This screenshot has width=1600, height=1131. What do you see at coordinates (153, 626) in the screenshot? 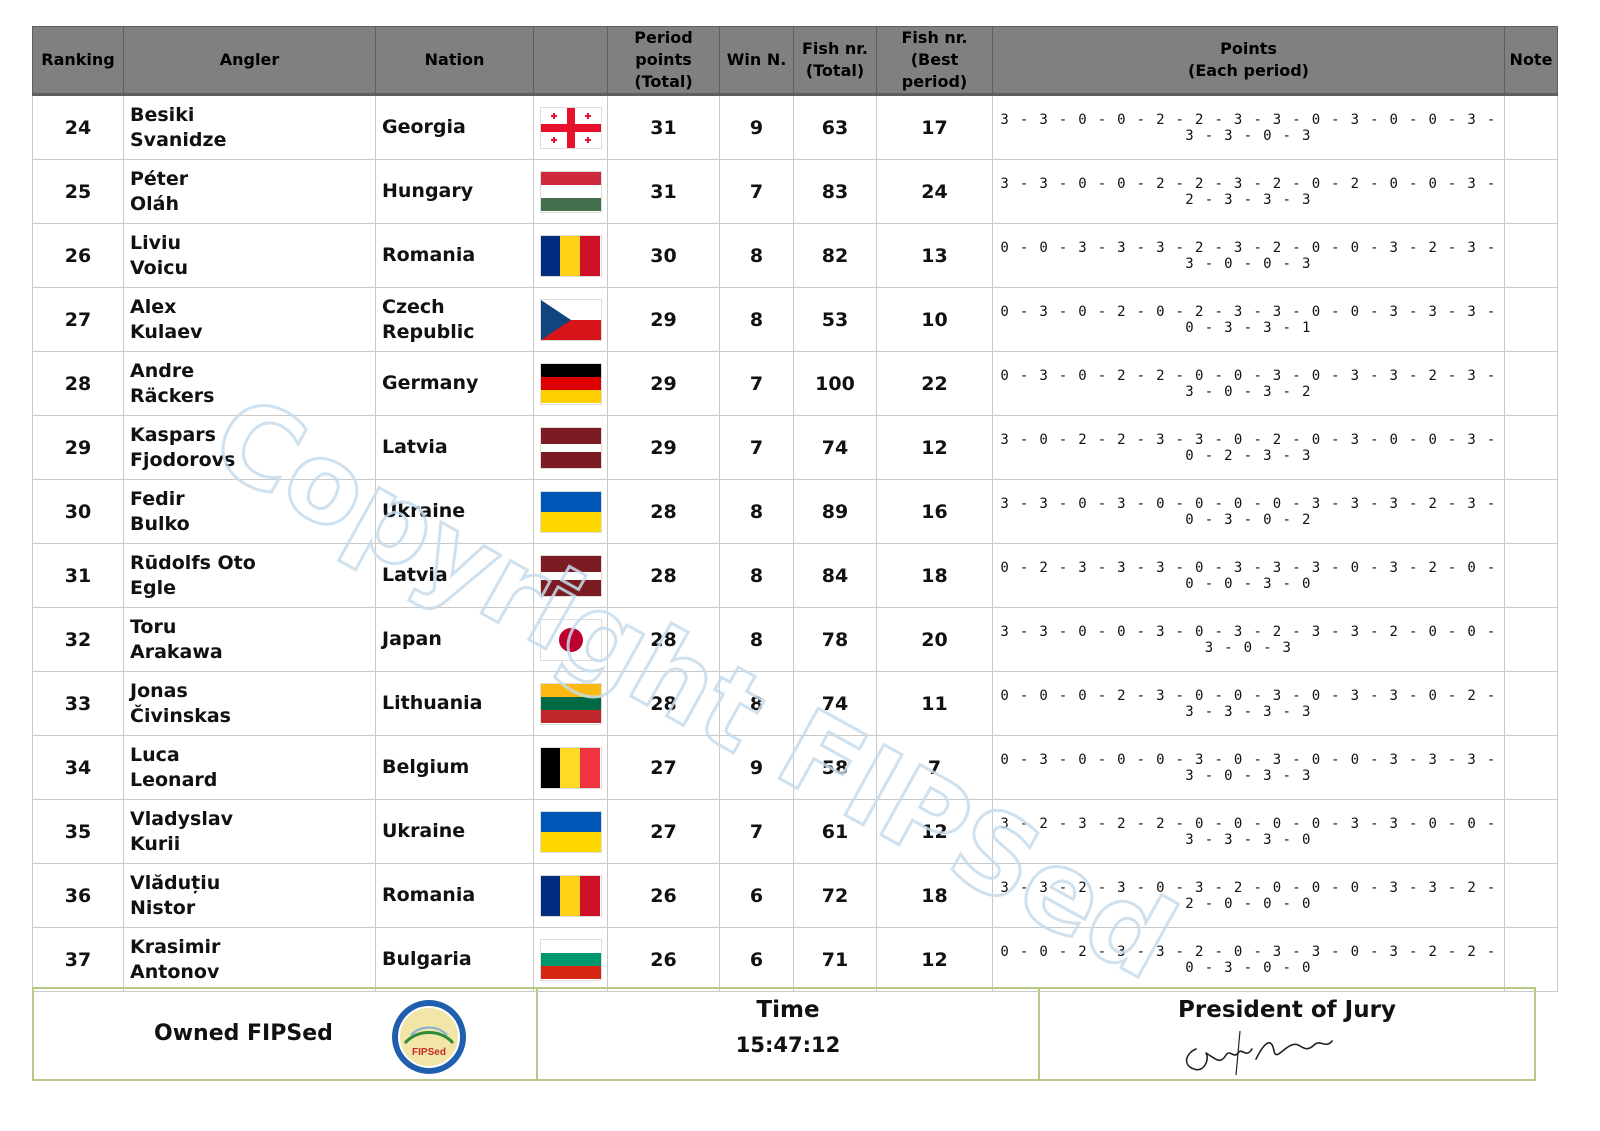
I see `angler-first-name: Toru` at bounding box center [153, 626].